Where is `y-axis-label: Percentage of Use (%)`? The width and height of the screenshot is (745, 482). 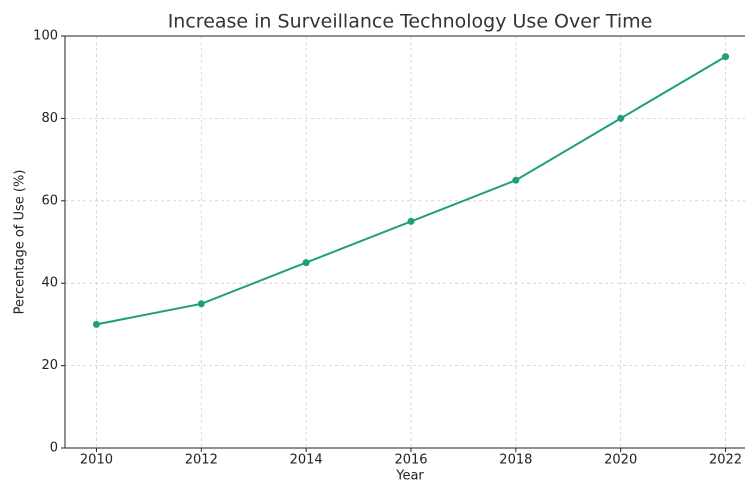
y-axis-label: Percentage of Use (%) is located at coordinates (20, 242).